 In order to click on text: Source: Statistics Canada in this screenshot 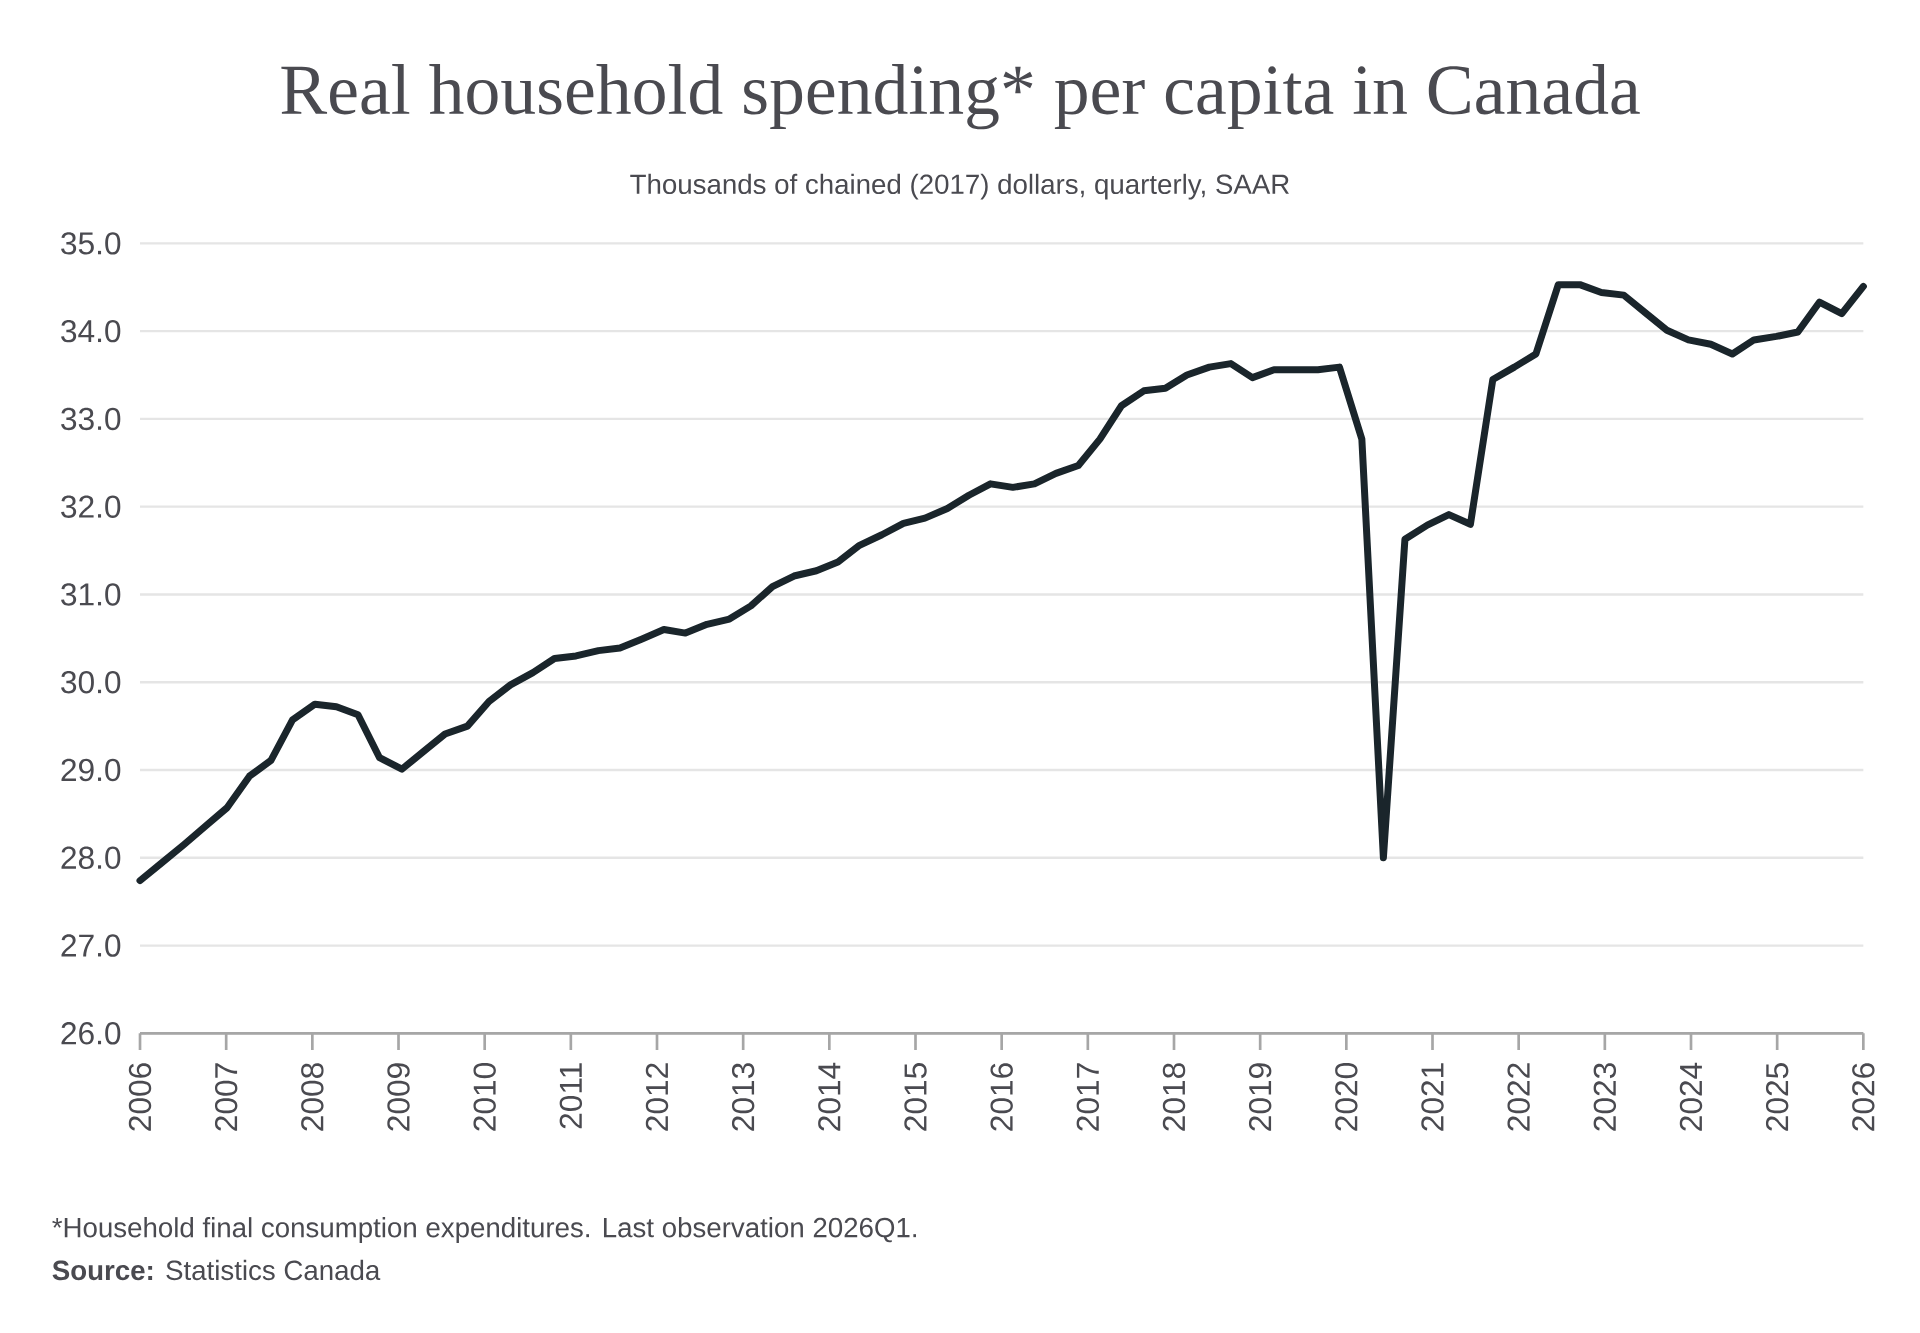, I will do `click(216, 1269)`.